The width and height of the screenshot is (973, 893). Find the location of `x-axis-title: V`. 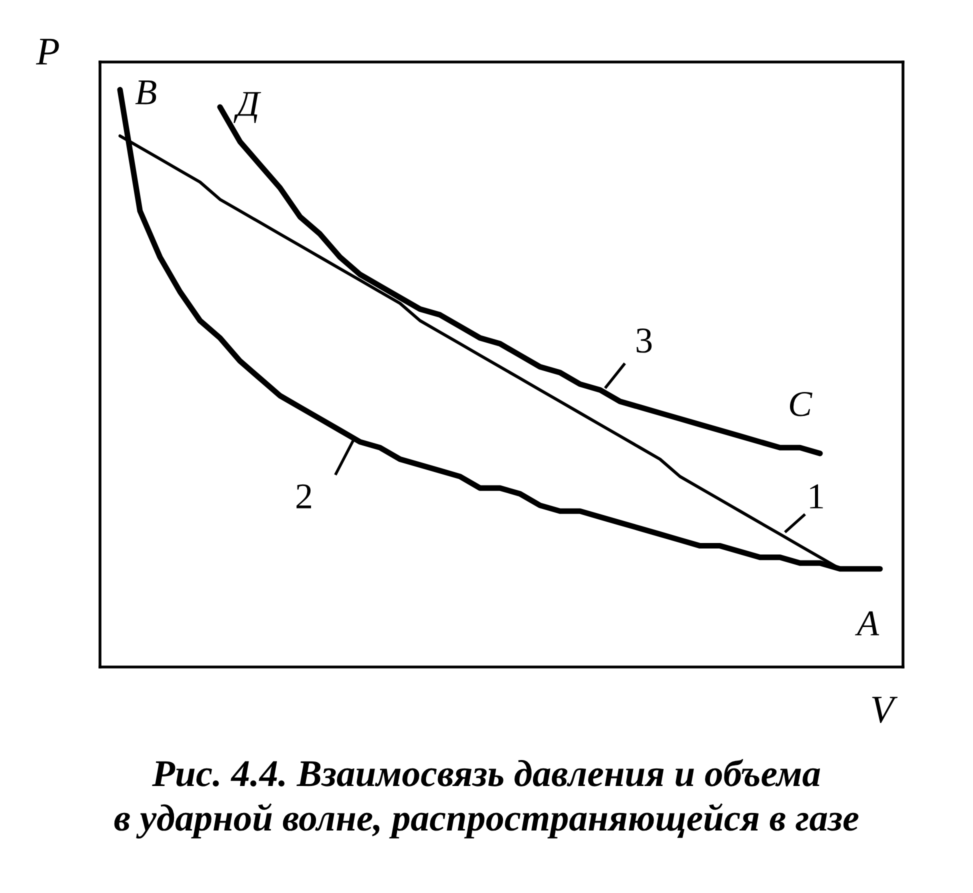

x-axis-title: V is located at coordinates (885, 709).